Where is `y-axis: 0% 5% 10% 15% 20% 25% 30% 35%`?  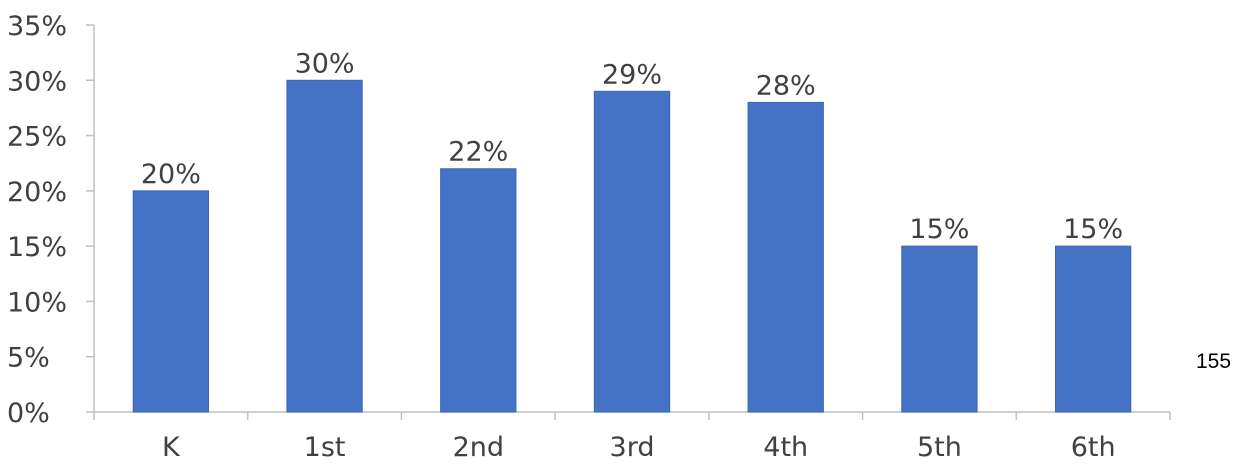 y-axis: 0% 5% 10% 15% 20% 25% 30% 35% is located at coordinates (51, 220).